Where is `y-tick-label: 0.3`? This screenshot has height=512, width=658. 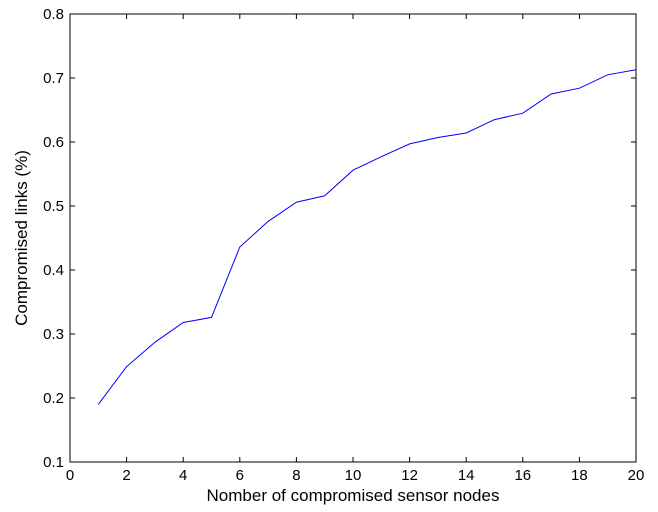
y-tick-label: 0.3 is located at coordinates (53, 334).